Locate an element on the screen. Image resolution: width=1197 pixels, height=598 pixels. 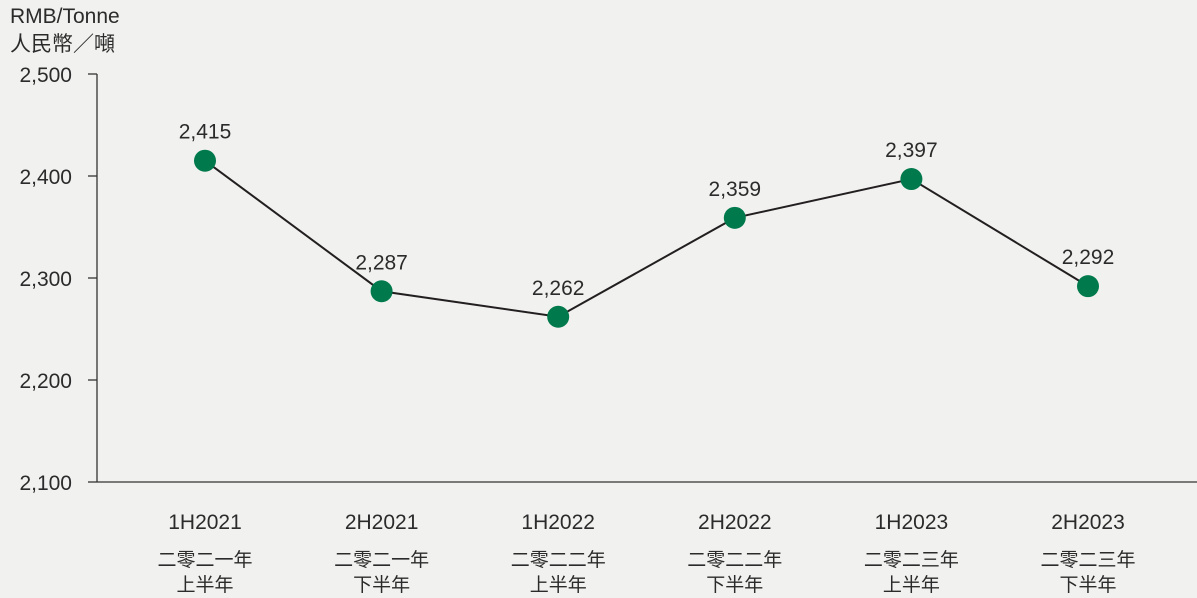
x-category-label: 1H2021 is located at coordinates (205, 522).